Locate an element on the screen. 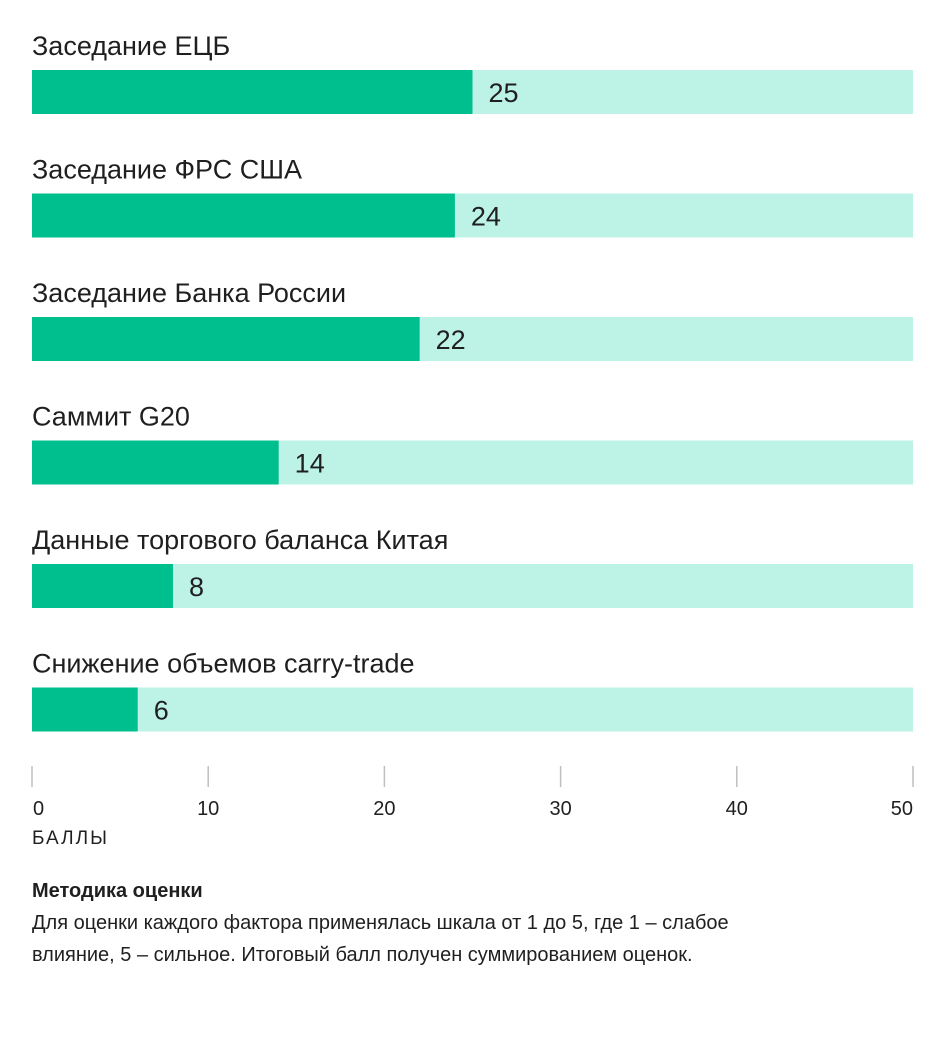 The image size is (945, 1039). category-label: Заседание ЕЦБ is located at coordinates (131, 46).